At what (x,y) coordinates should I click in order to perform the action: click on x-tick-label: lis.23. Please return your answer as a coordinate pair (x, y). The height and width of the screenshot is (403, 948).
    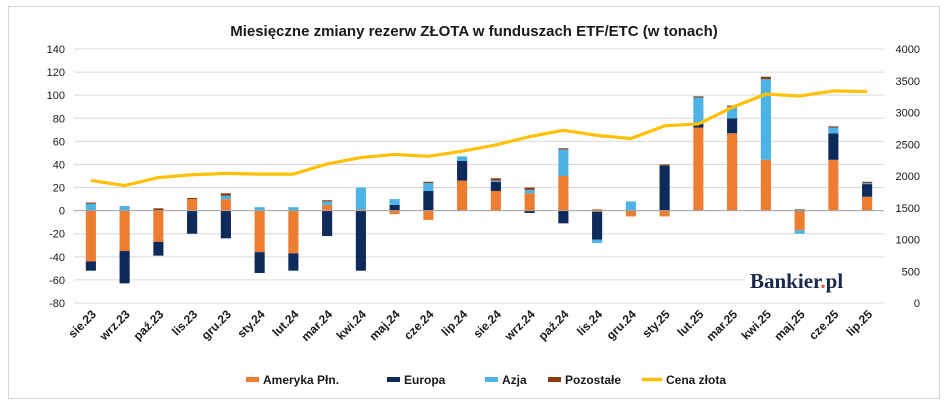
    Looking at the image, I should click on (184, 322).